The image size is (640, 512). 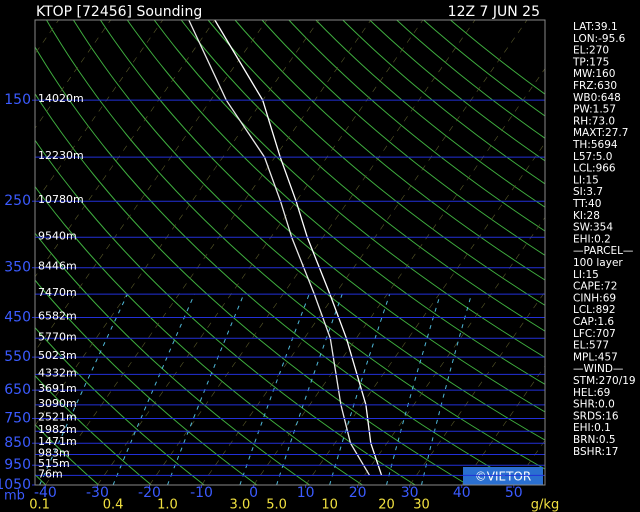 What do you see at coordinates (119, 12) in the screenshot?
I see `chart-title: KTOP [72456] Sounding` at bounding box center [119, 12].